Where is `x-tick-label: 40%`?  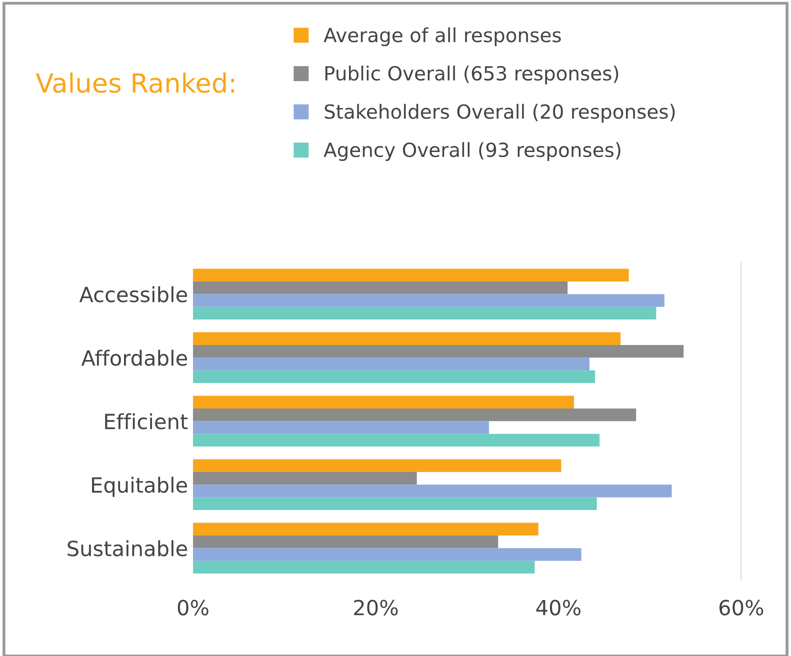 x-tick-label: 40% is located at coordinates (558, 608).